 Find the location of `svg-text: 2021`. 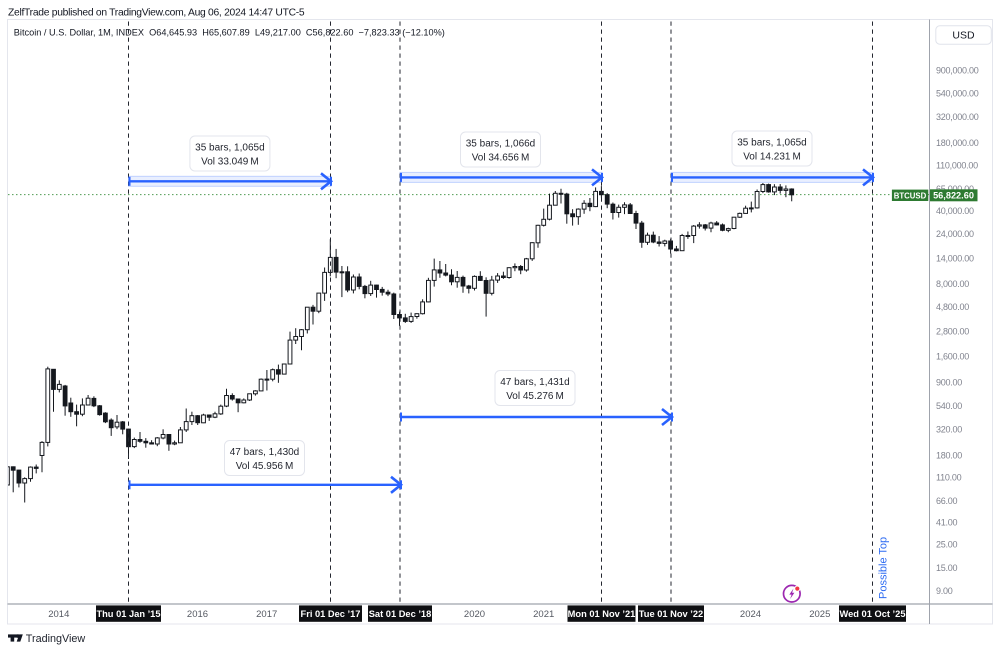

svg-text: 2021 is located at coordinates (543, 614).